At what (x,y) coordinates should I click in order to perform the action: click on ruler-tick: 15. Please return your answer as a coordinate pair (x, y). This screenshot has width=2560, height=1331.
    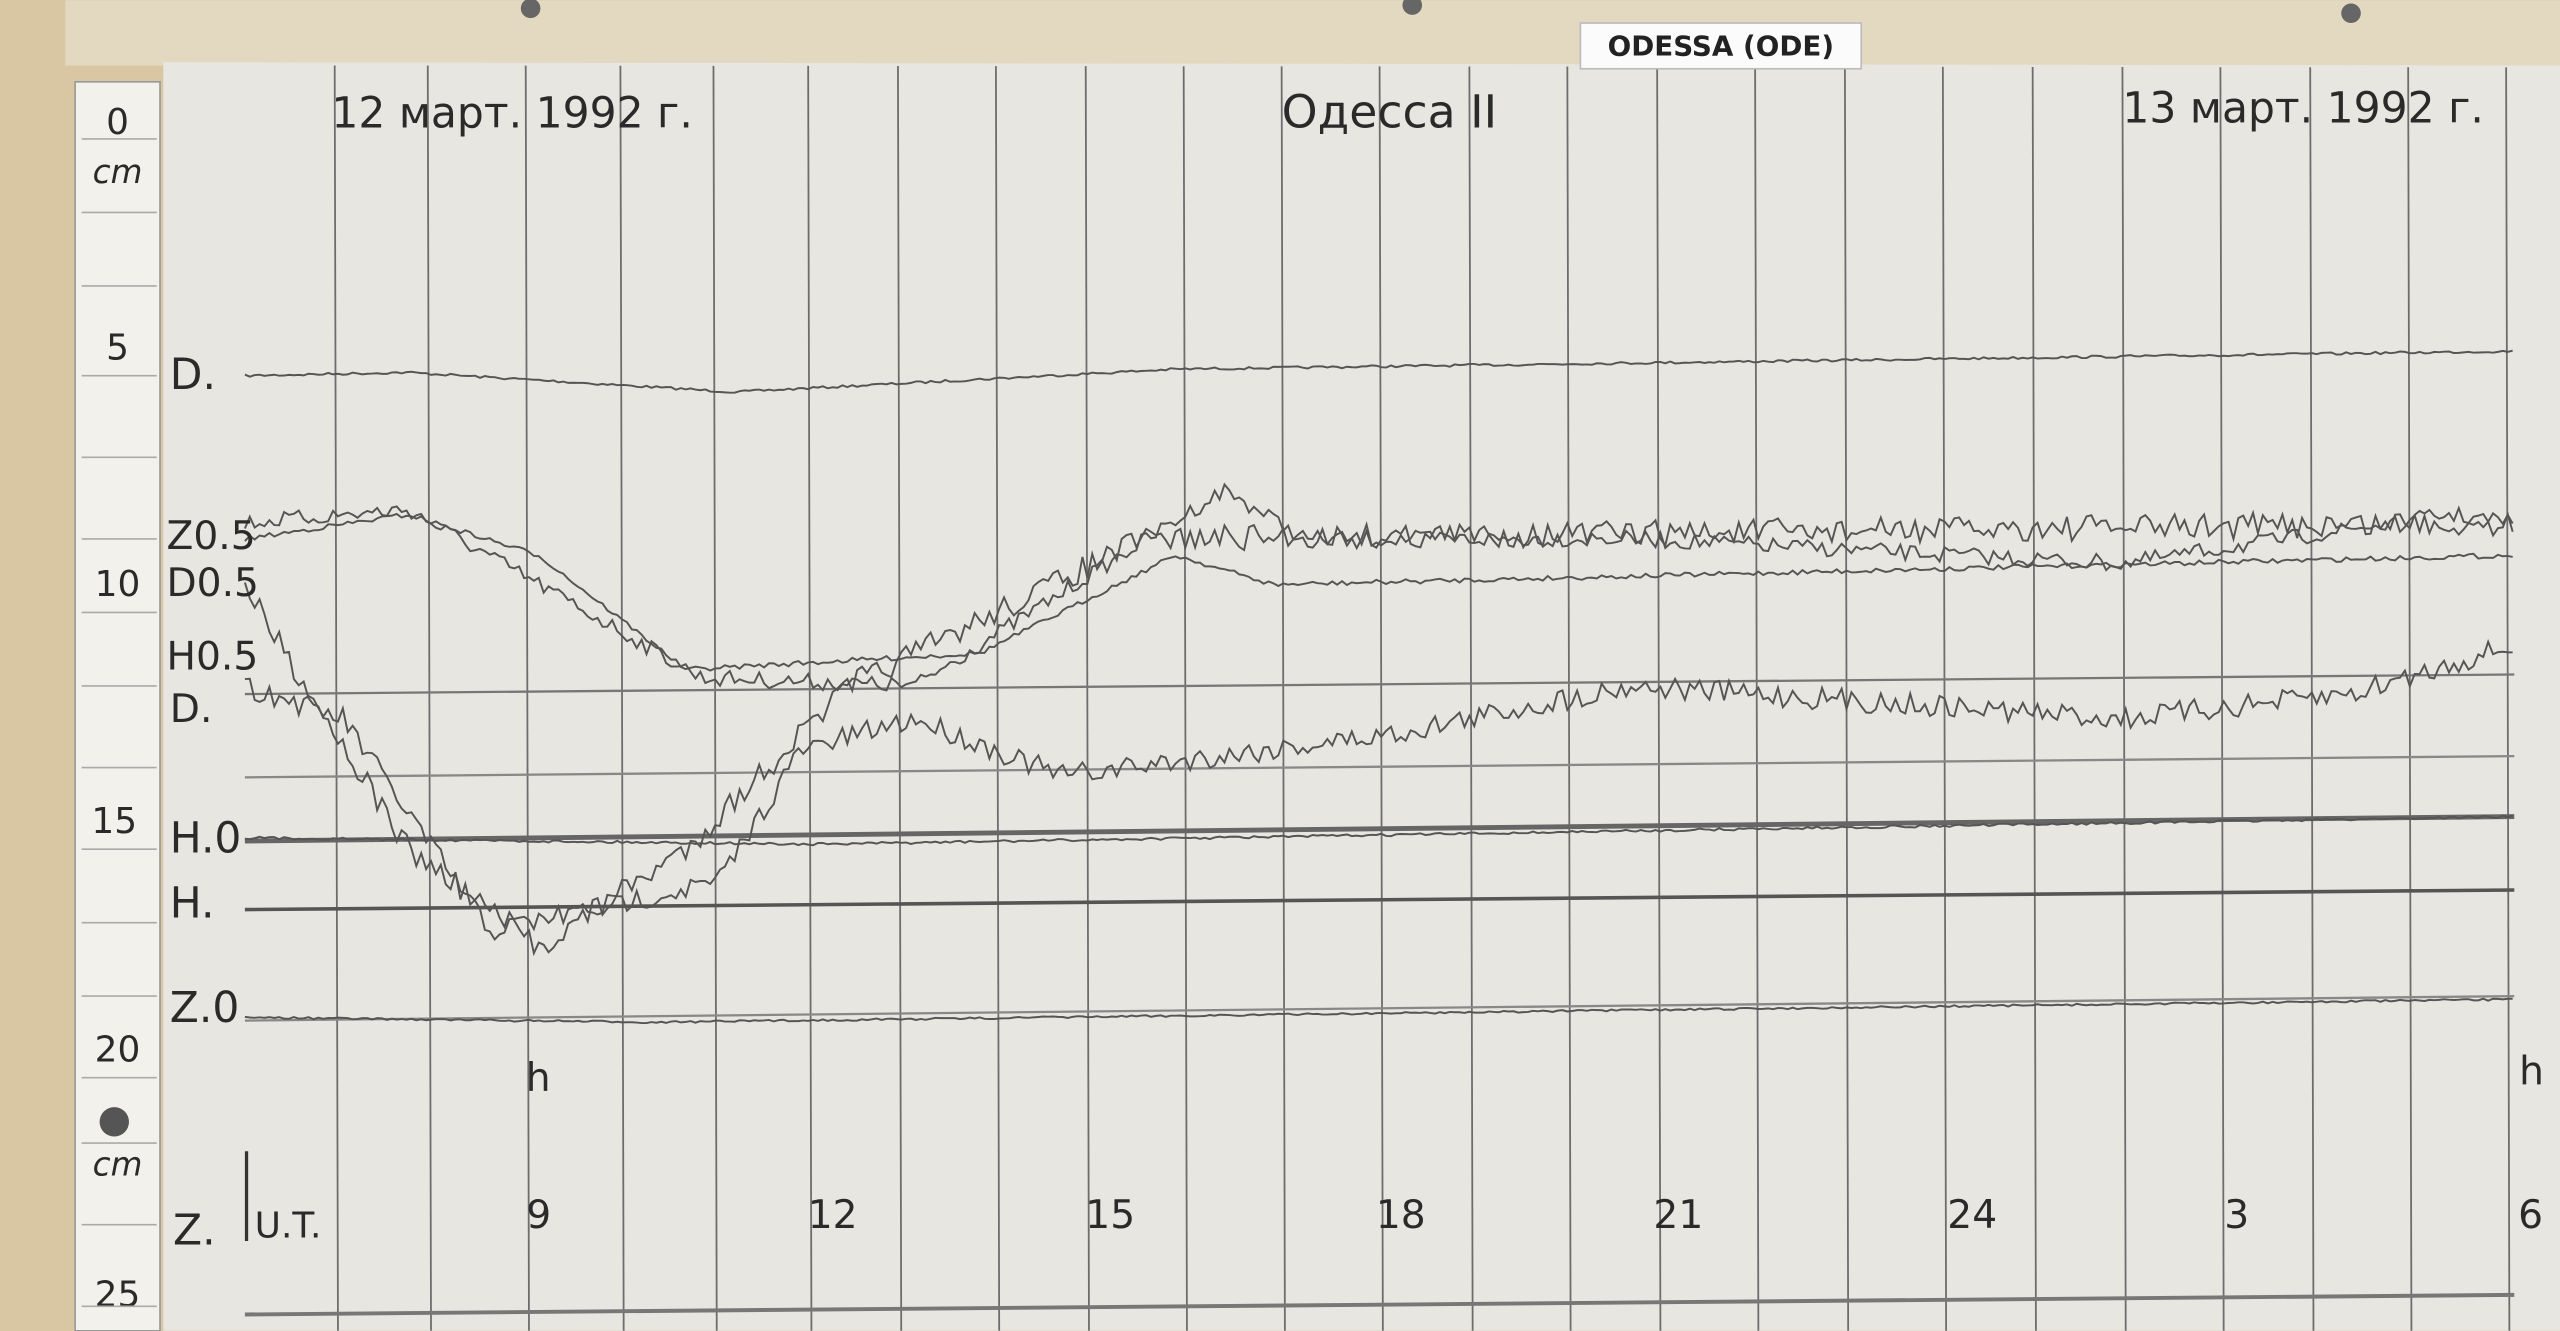
    Looking at the image, I should click on (114, 821).